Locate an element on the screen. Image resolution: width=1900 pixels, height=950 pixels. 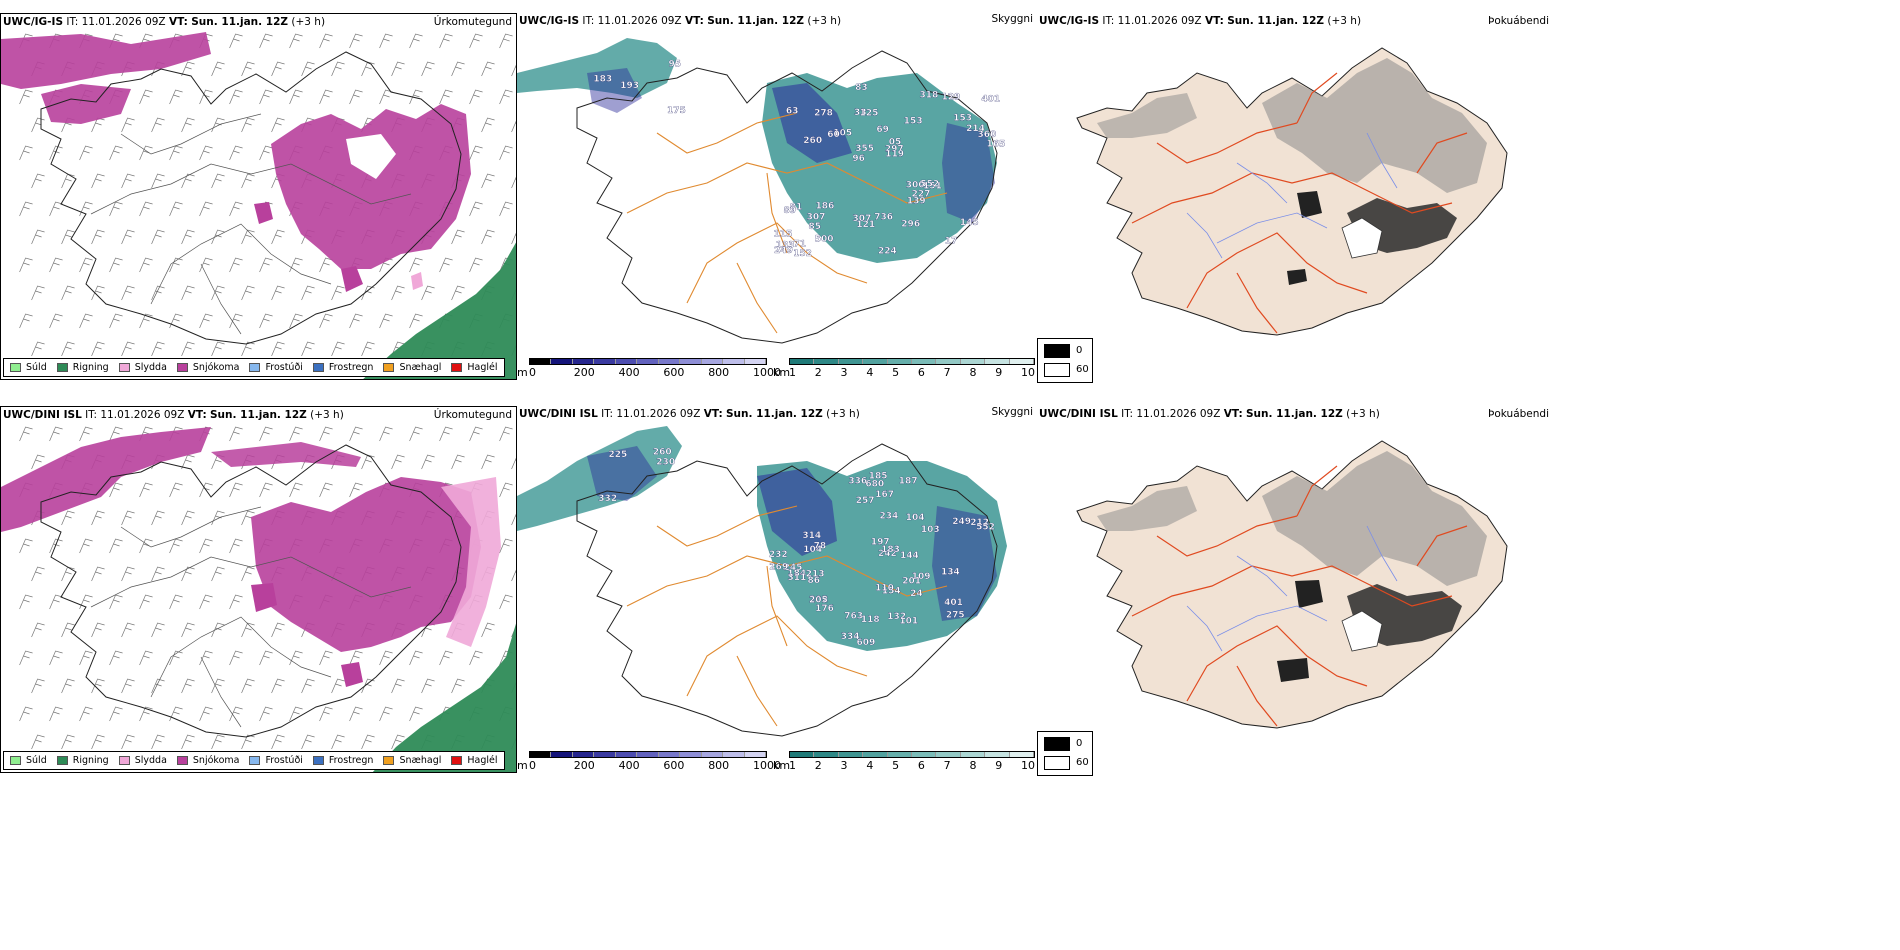
colorbar-tick-label: 600 is located at coordinates (674, 765).